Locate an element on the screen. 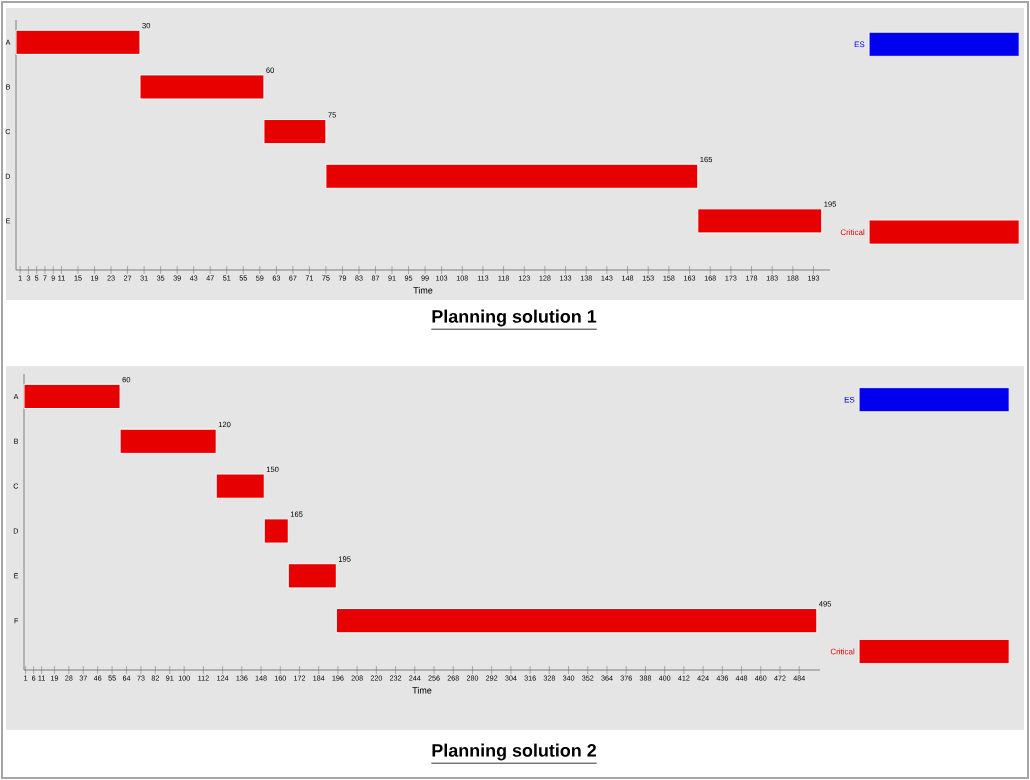 Image resolution: width=1030 pixels, height=780 pixels. text: Planning solution 1 is located at coordinates (514, 318).